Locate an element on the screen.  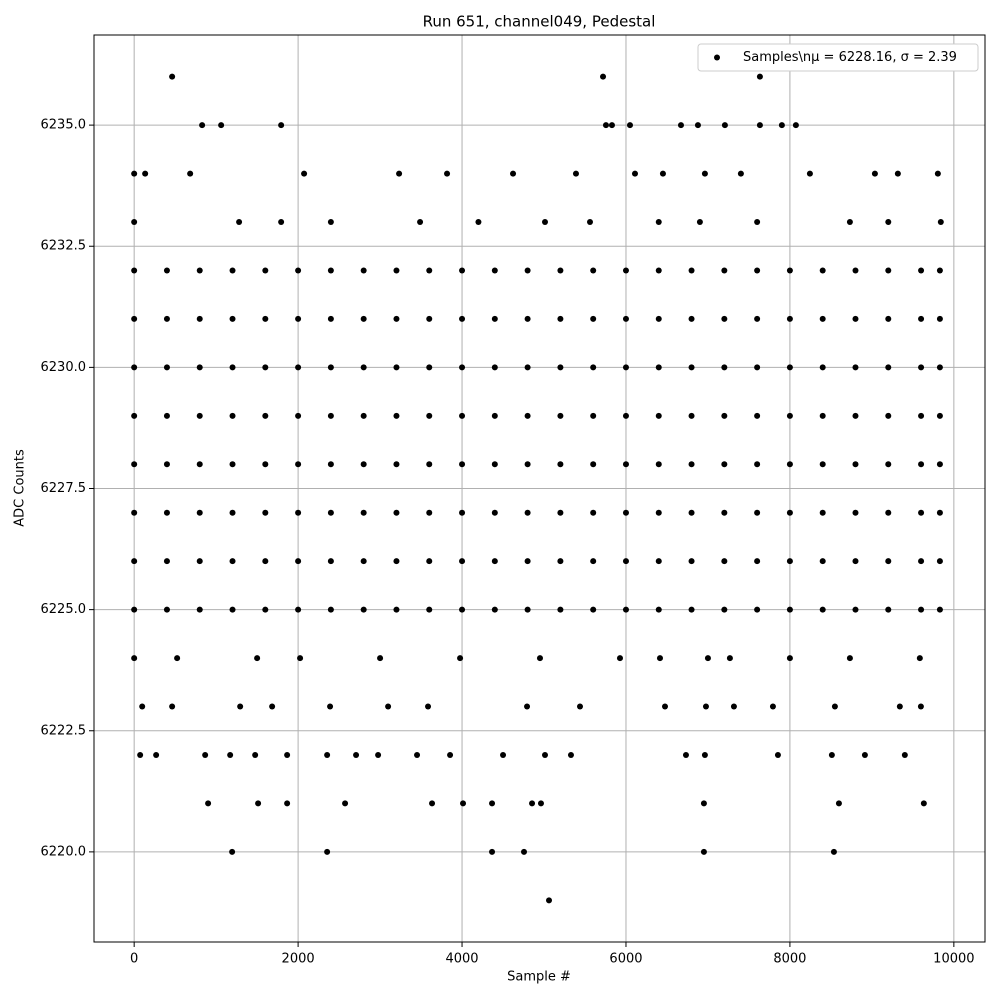
y-tick-label: 6235.0 is located at coordinates (64, 125).